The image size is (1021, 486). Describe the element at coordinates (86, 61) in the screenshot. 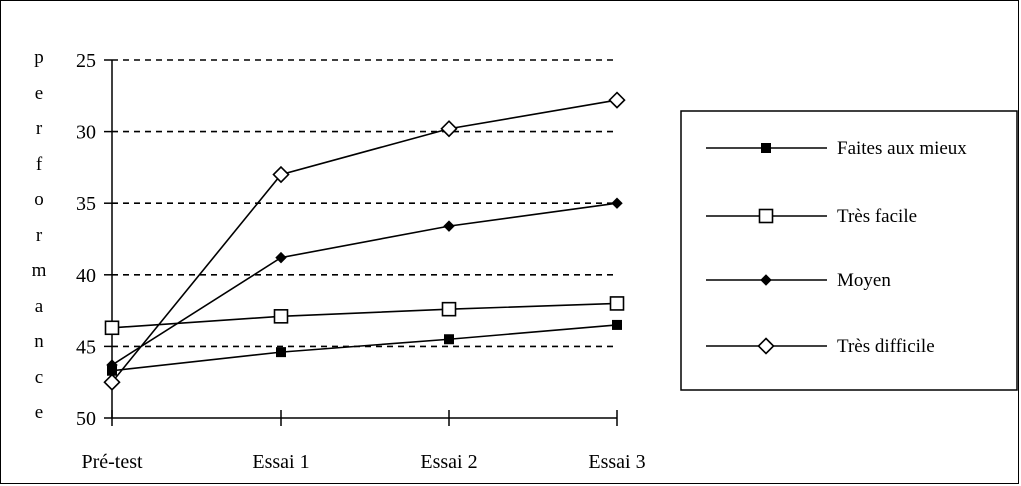

I see `y-tick-label: 25` at that location.